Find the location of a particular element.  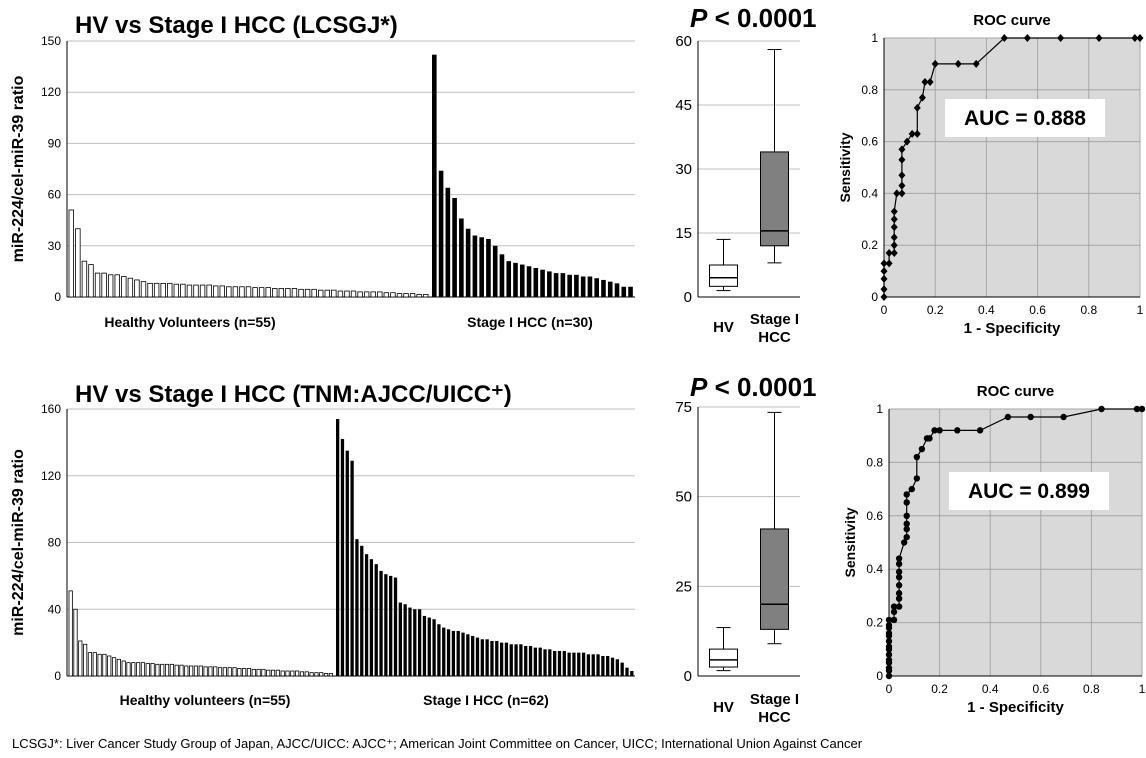

x-tick-label: 0.4 is located at coordinates (990, 689).